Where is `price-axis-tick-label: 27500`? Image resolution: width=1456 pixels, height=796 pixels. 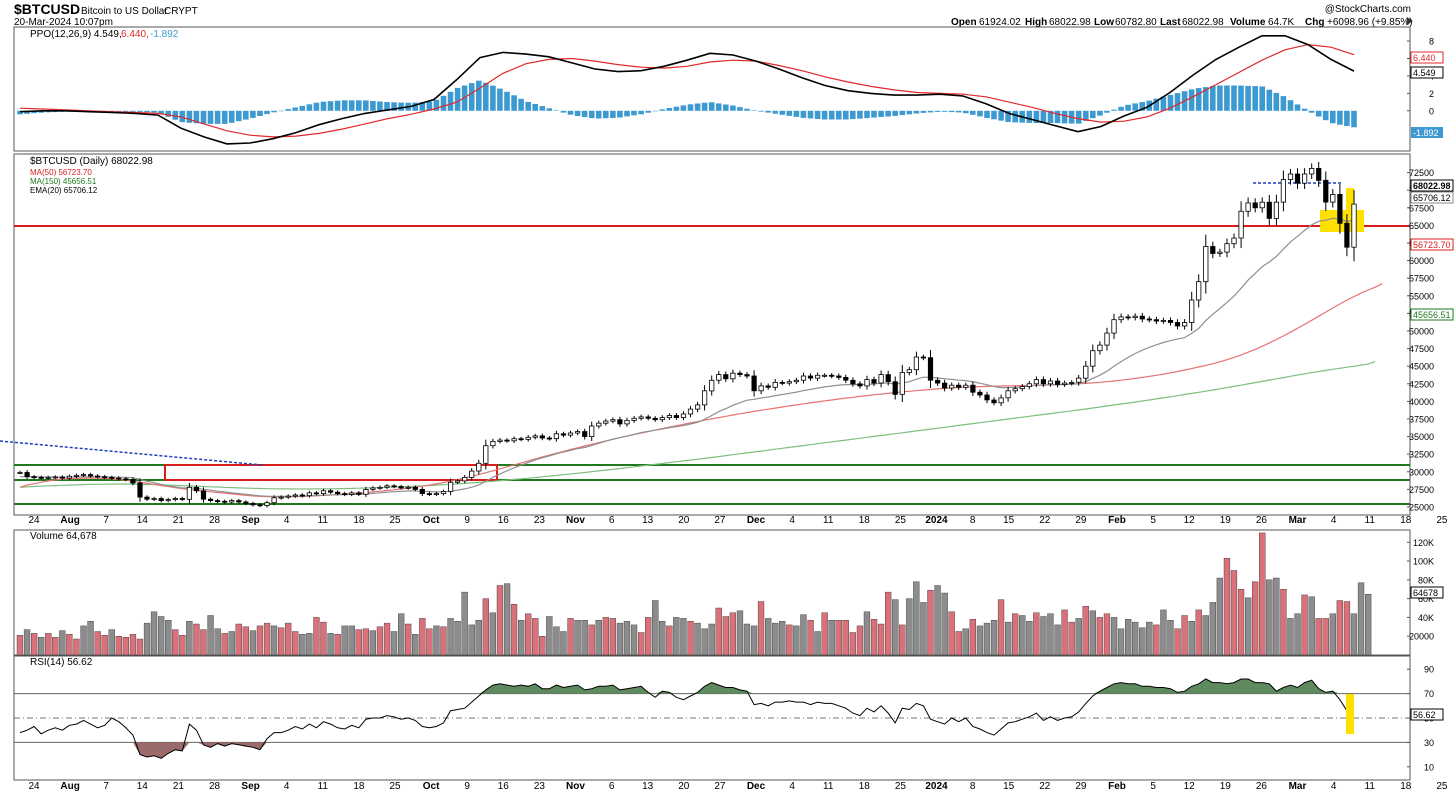
price-axis-tick-label: 27500 is located at coordinates (1421, 490).